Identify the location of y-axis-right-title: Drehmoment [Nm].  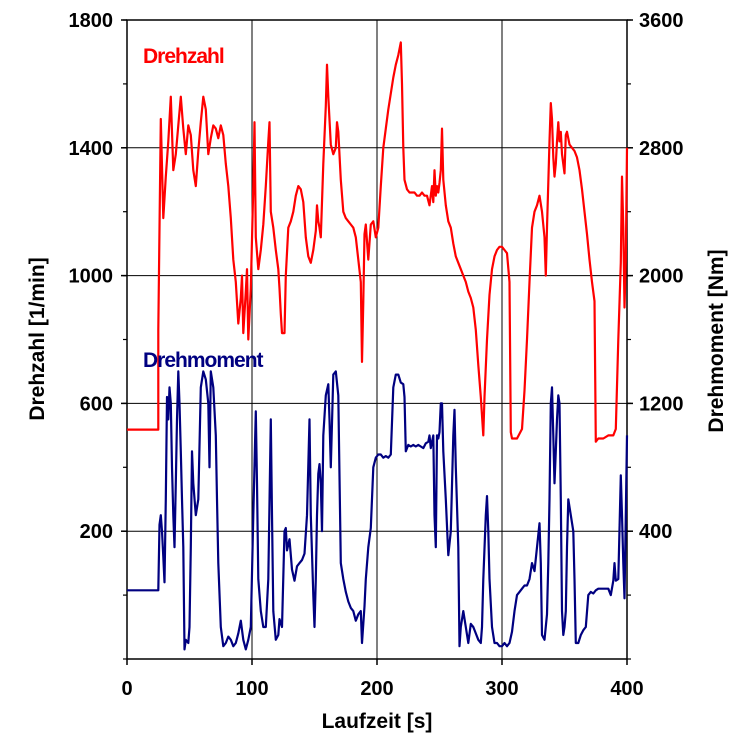
(716, 340).